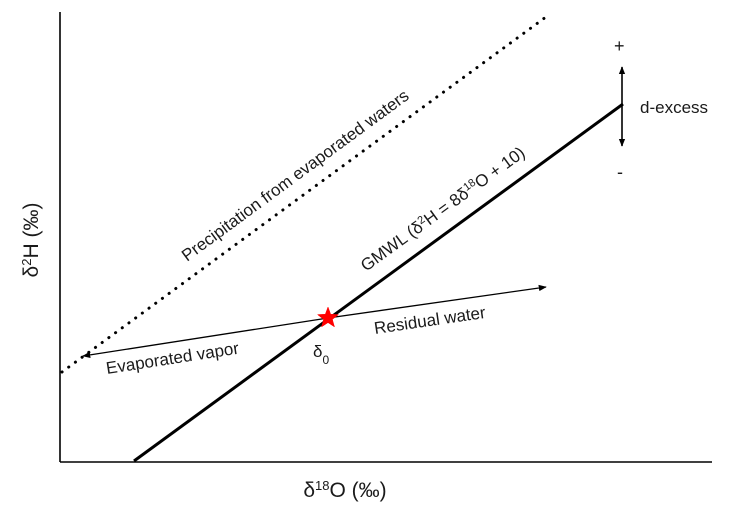  Describe the element at coordinates (344, 490) in the screenshot. I see `x-axis-title: δ18O (‰)` at that location.